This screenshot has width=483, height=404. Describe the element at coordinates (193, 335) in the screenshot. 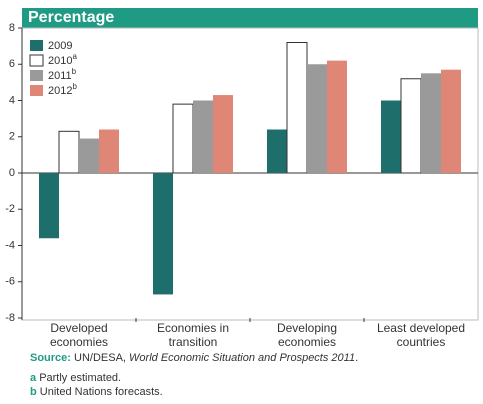

I see `x-tick-label: Economies in transition` at that location.